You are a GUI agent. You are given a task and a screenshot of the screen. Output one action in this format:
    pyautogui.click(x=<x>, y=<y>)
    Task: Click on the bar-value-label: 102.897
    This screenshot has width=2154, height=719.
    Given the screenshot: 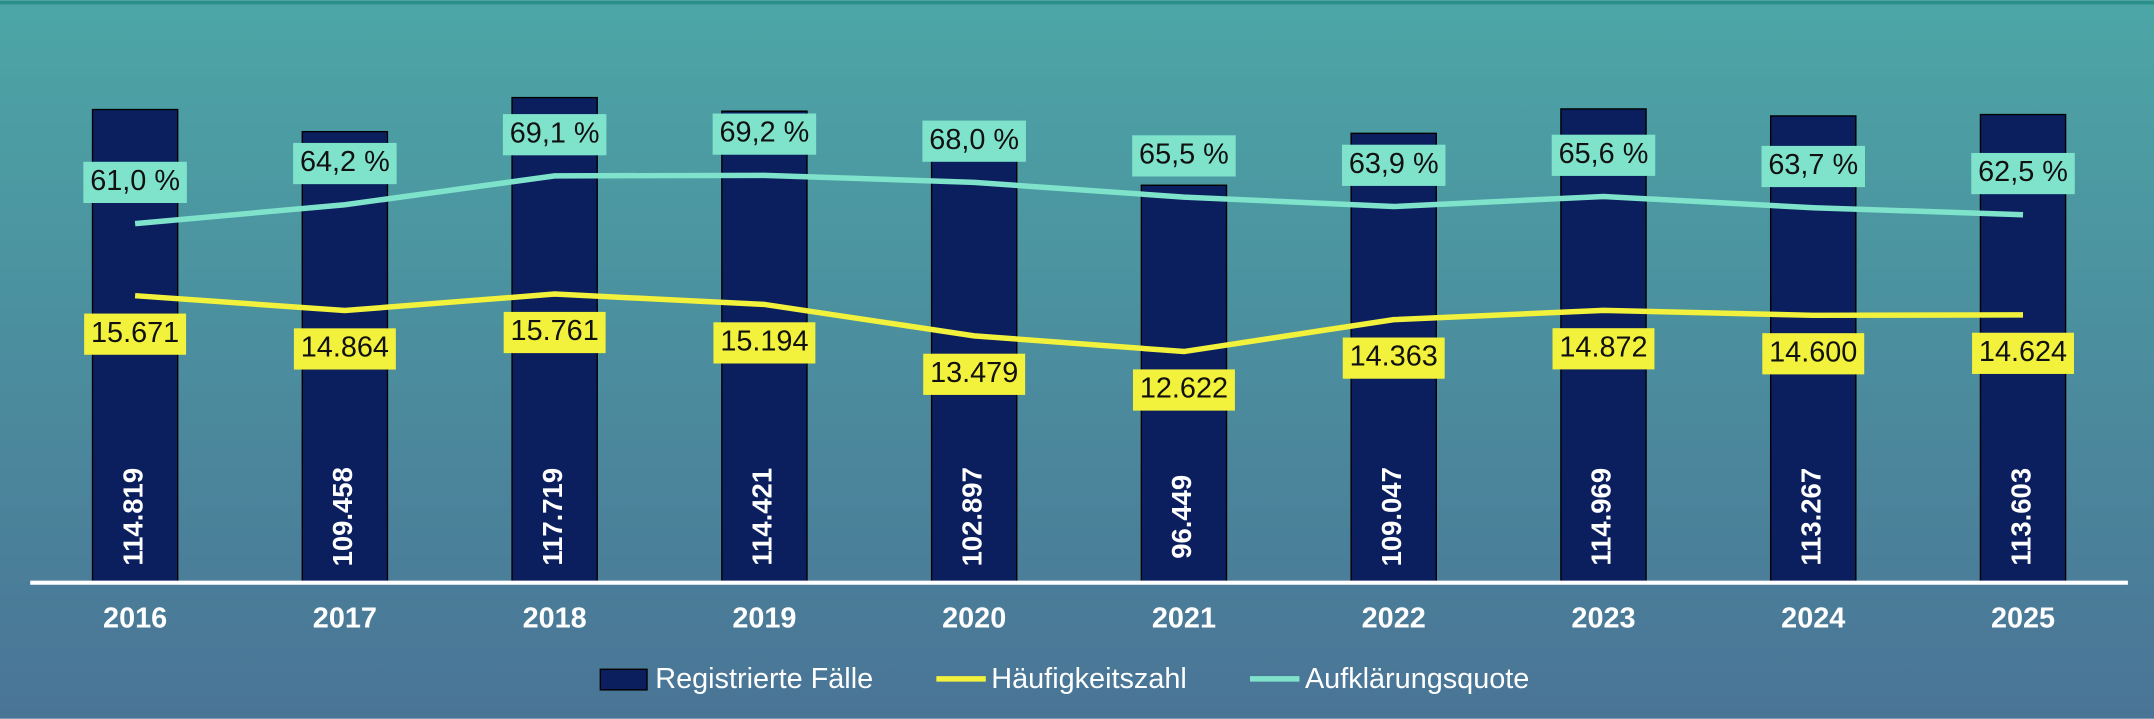 What is the action you would take?
    pyautogui.click(x=971, y=516)
    